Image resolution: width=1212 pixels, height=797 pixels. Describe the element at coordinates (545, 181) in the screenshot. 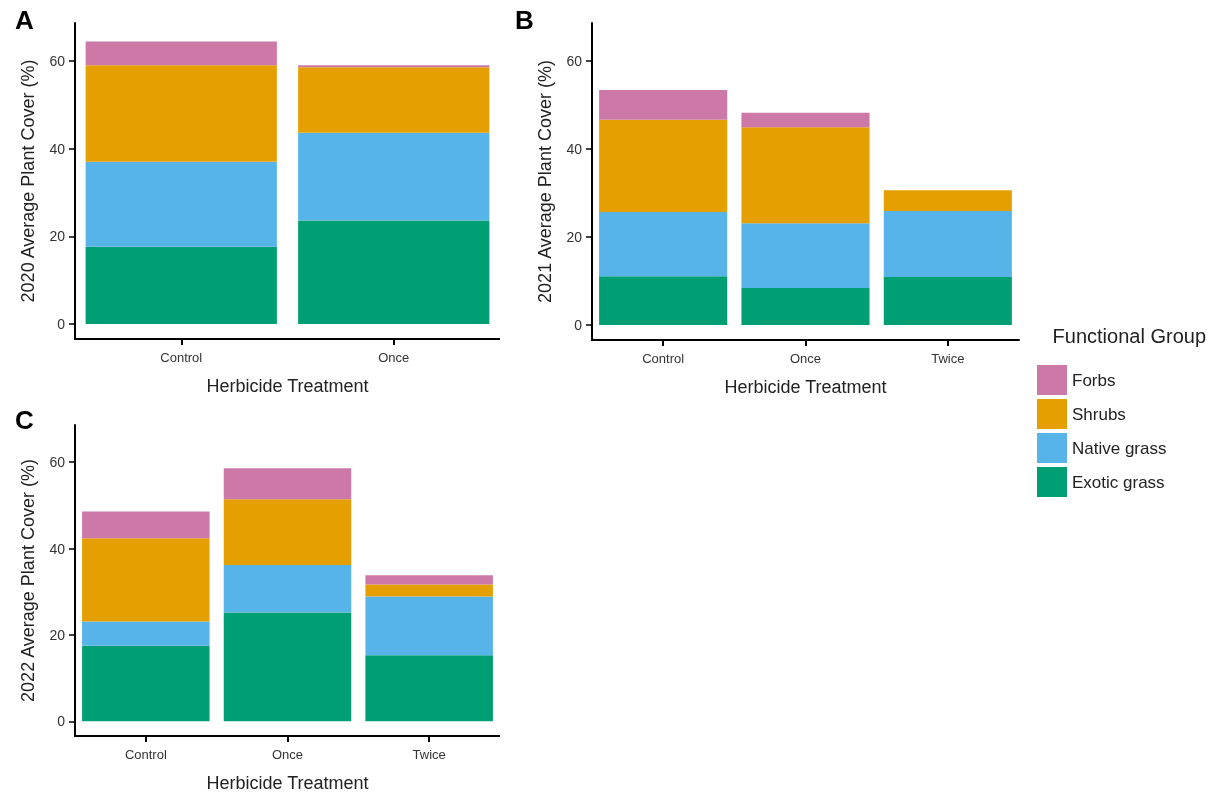

I see `y-axis-title: 2021 Average Plant Cover (%)` at that location.